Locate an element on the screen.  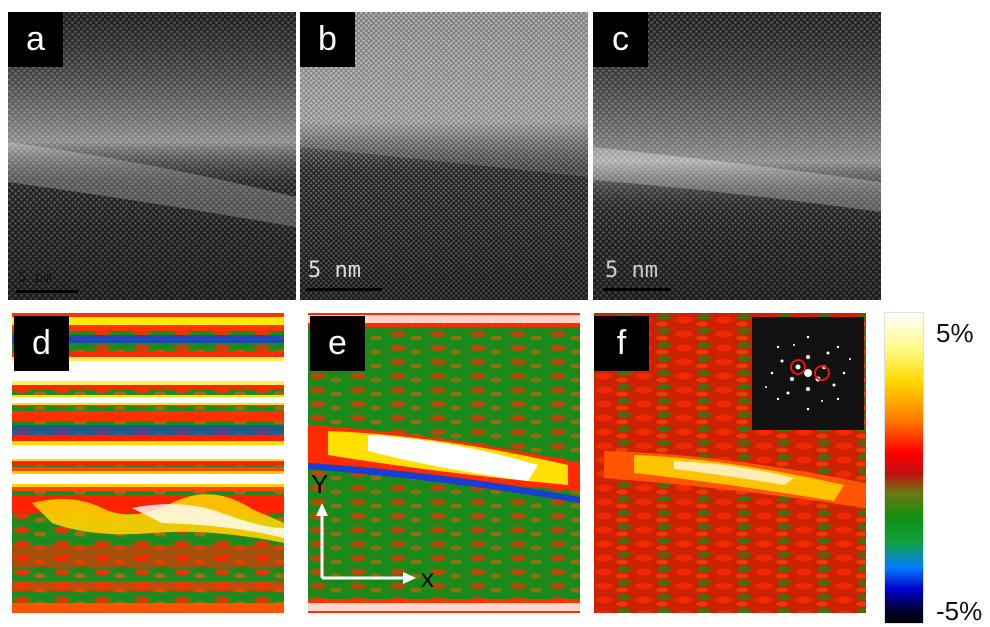
strain-colorbar is located at coordinates (904, 468).